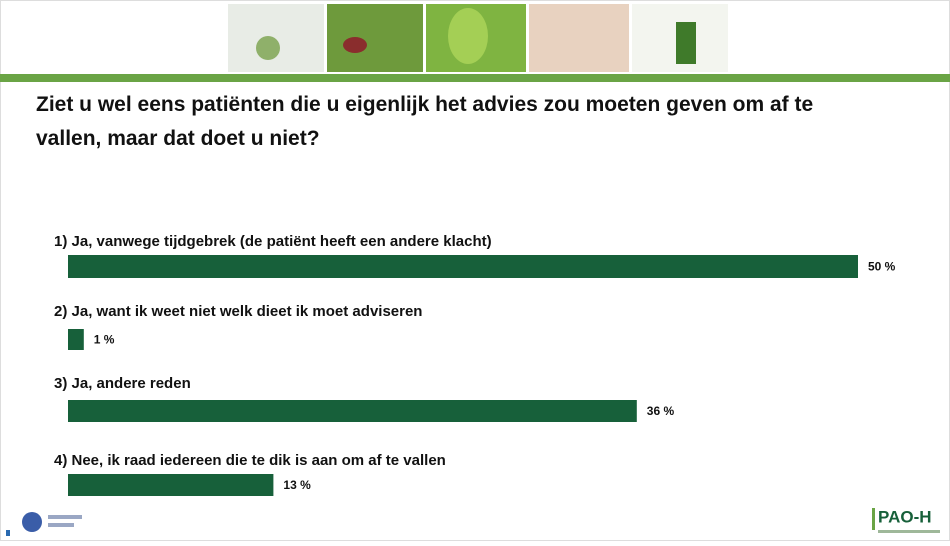 This screenshot has width=950, height=546. I want to click on image-apple, so click(268, 48).